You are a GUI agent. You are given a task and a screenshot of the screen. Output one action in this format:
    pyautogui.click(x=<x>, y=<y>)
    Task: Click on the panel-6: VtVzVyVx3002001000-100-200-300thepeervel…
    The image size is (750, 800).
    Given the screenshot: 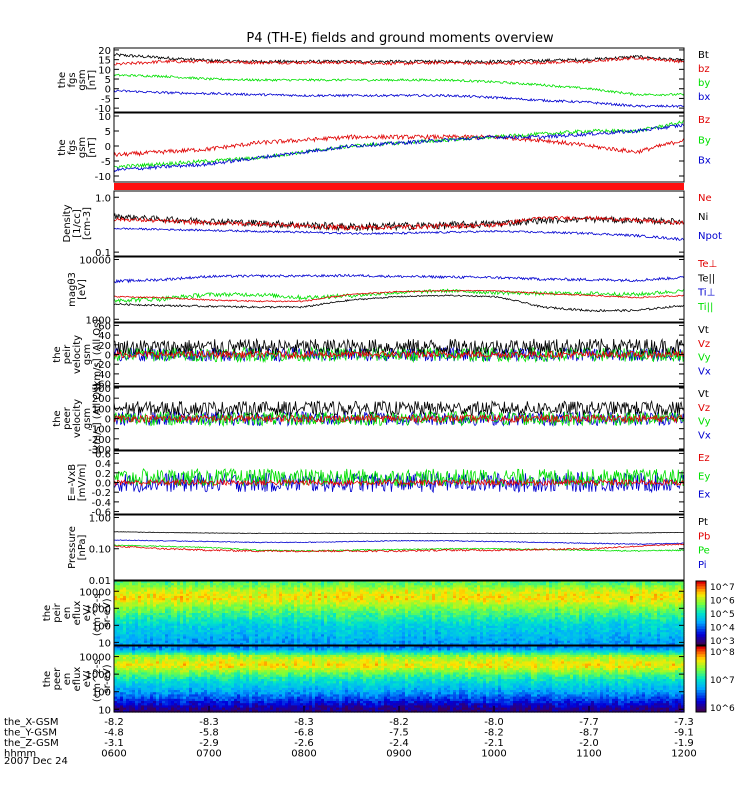 What is the action you would take?
    pyautogui.click(x=381, y=419)
    